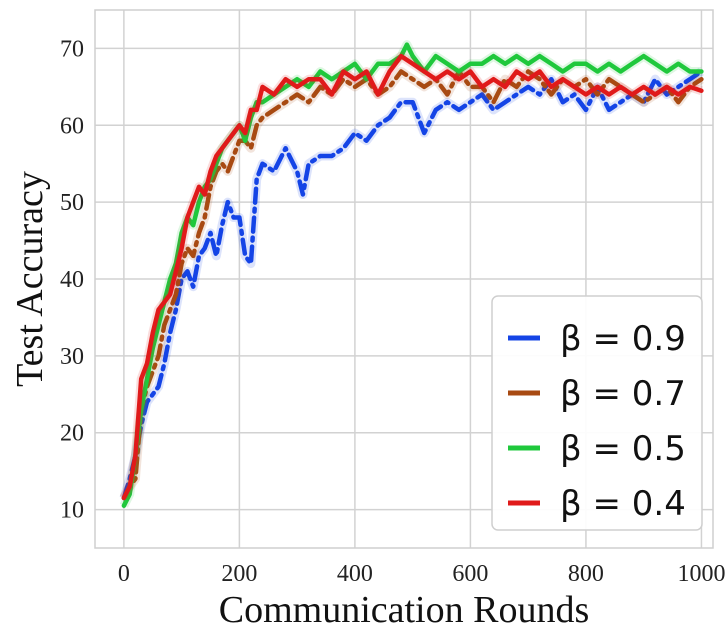  Describe the element at coordinates (421, 574) in the screenshot. I see `x-tick-labels: 0 200 400 600 800 1000` at that location.